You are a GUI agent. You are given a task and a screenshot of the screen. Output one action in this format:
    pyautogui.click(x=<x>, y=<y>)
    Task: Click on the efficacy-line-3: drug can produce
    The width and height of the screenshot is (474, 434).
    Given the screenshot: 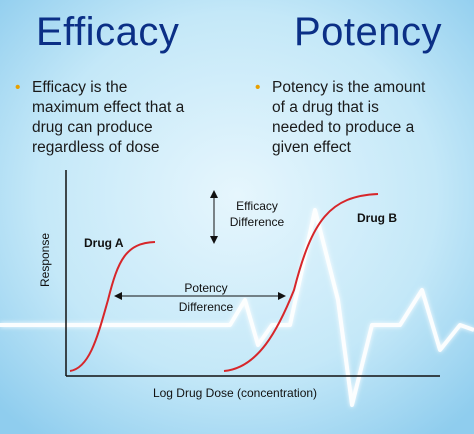 What is the action you would take?
    pyautogui.click(x=92, y=127)
    